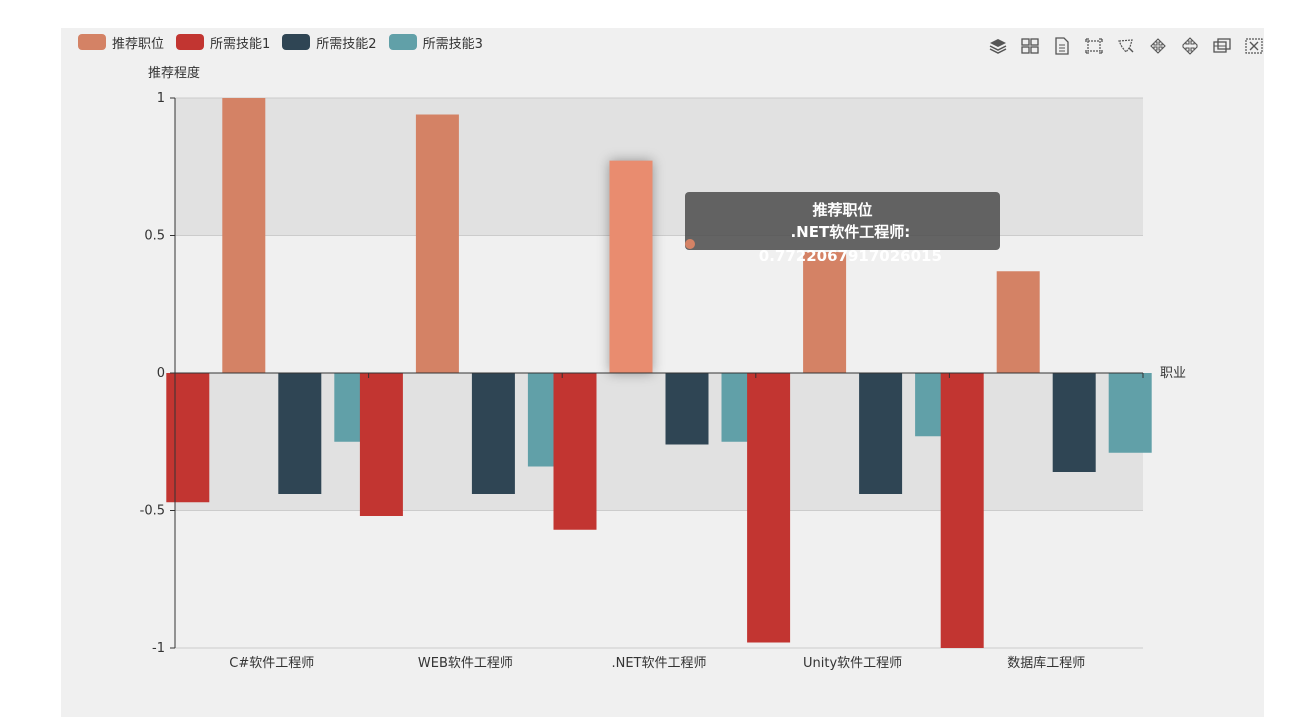 The width and height of the screenshot is (1314, 720). I want to click on clear-icon, so click(1253, 46).